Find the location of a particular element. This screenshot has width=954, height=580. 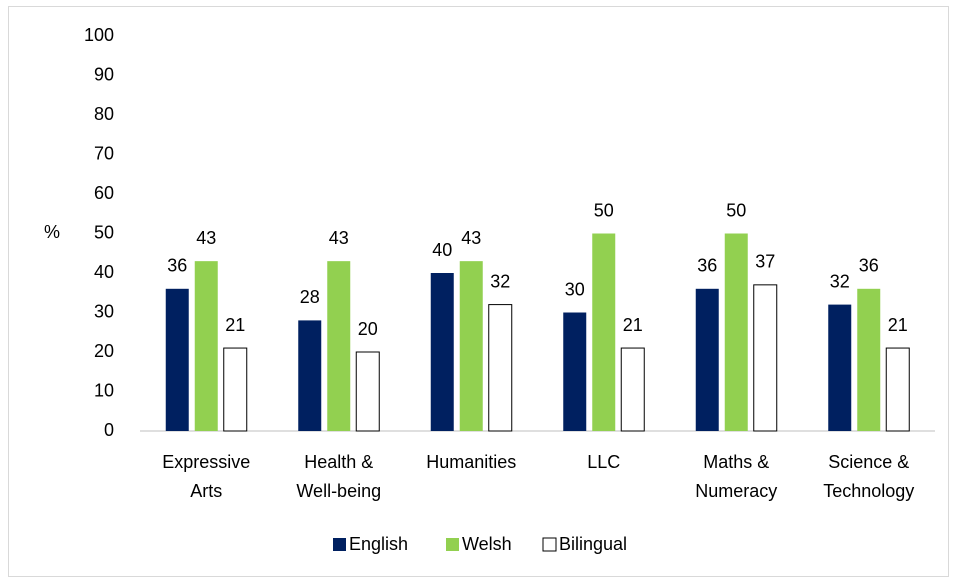

legend-label: English is located at coordinates (378, 544).